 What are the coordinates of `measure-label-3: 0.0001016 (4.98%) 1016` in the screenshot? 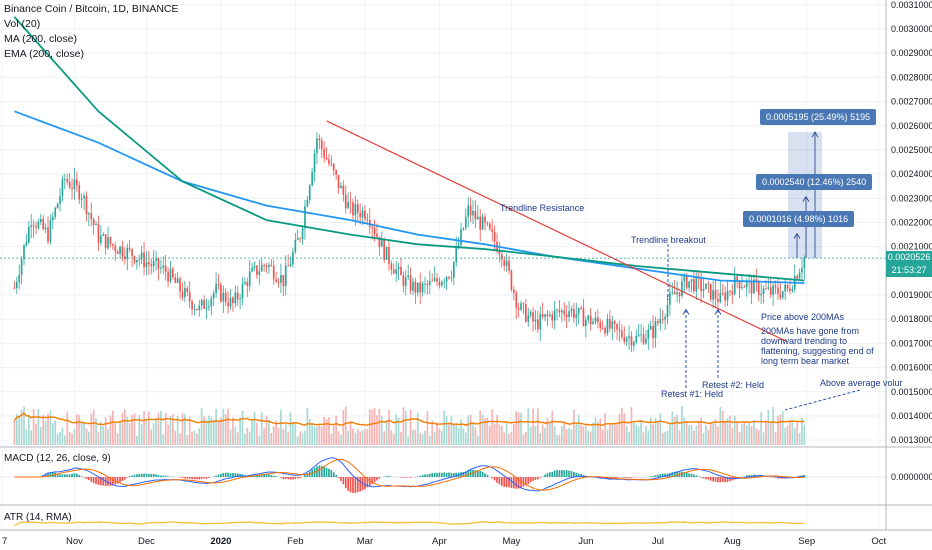 It's located at (799, 219).